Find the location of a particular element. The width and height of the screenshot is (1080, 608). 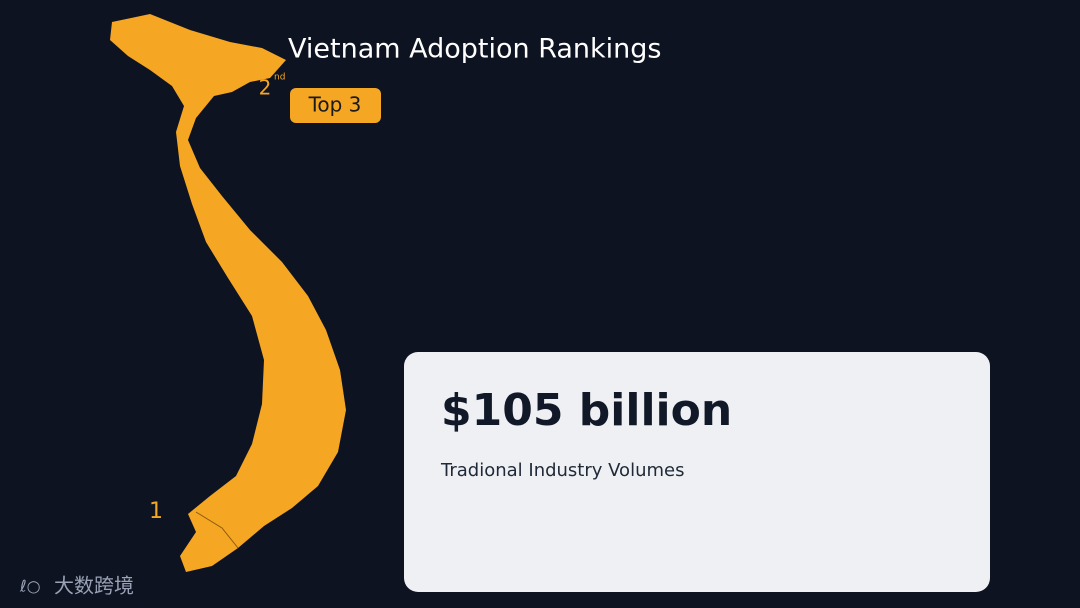

card-headline: $105 billion is located at coordinates (586, 410).